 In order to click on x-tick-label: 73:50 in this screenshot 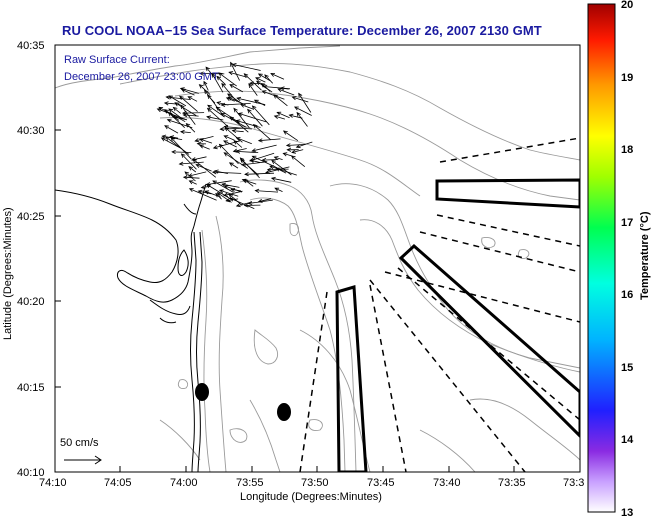, I will do `click(315, 483)`.